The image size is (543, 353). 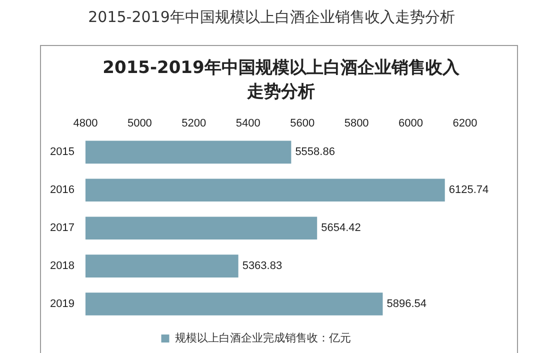 I want to click on y-tick-label: 2015, so click(x=62, y=152).